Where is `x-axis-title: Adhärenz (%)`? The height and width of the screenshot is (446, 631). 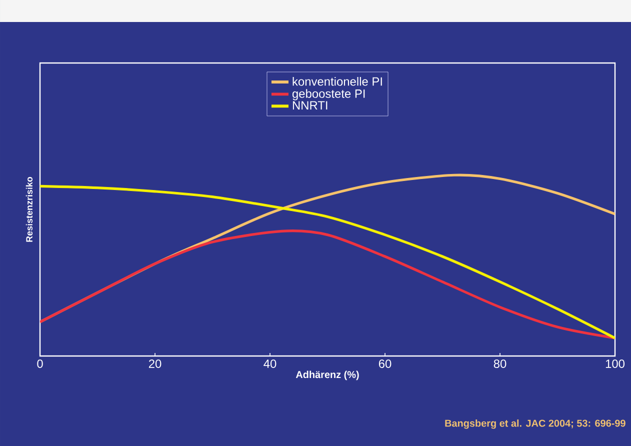
x-axis-title: Adhärenz (%) is located at coordinates (327, 375).